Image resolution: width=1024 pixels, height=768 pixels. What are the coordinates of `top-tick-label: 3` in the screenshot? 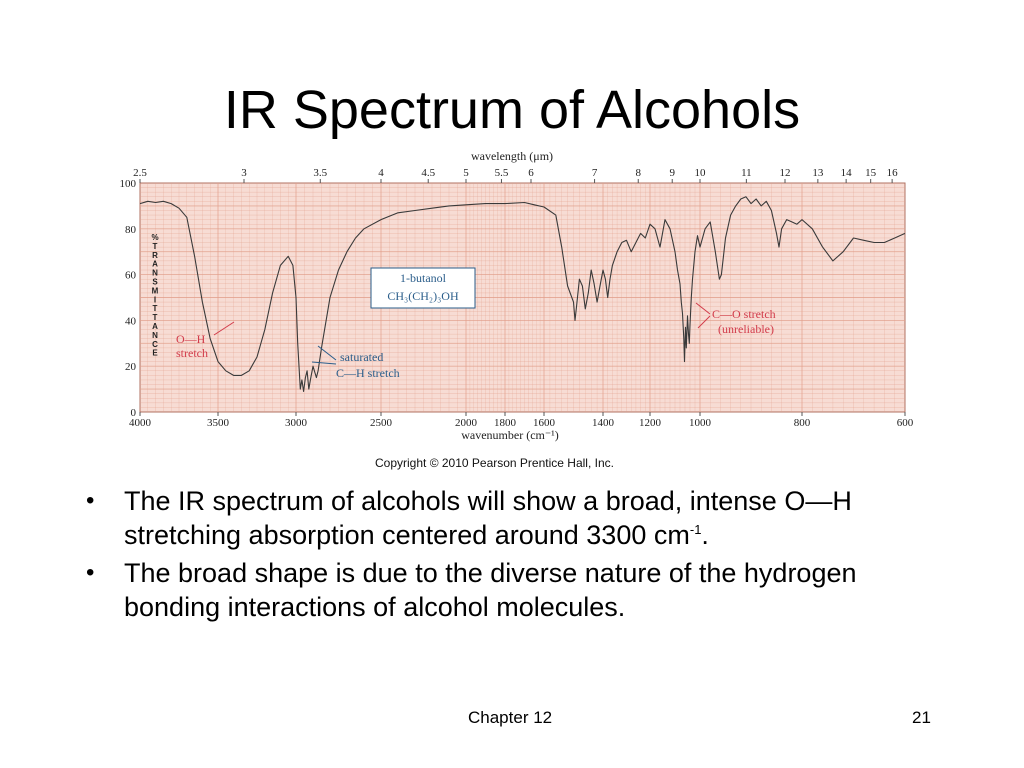 It's located at (244, 173).